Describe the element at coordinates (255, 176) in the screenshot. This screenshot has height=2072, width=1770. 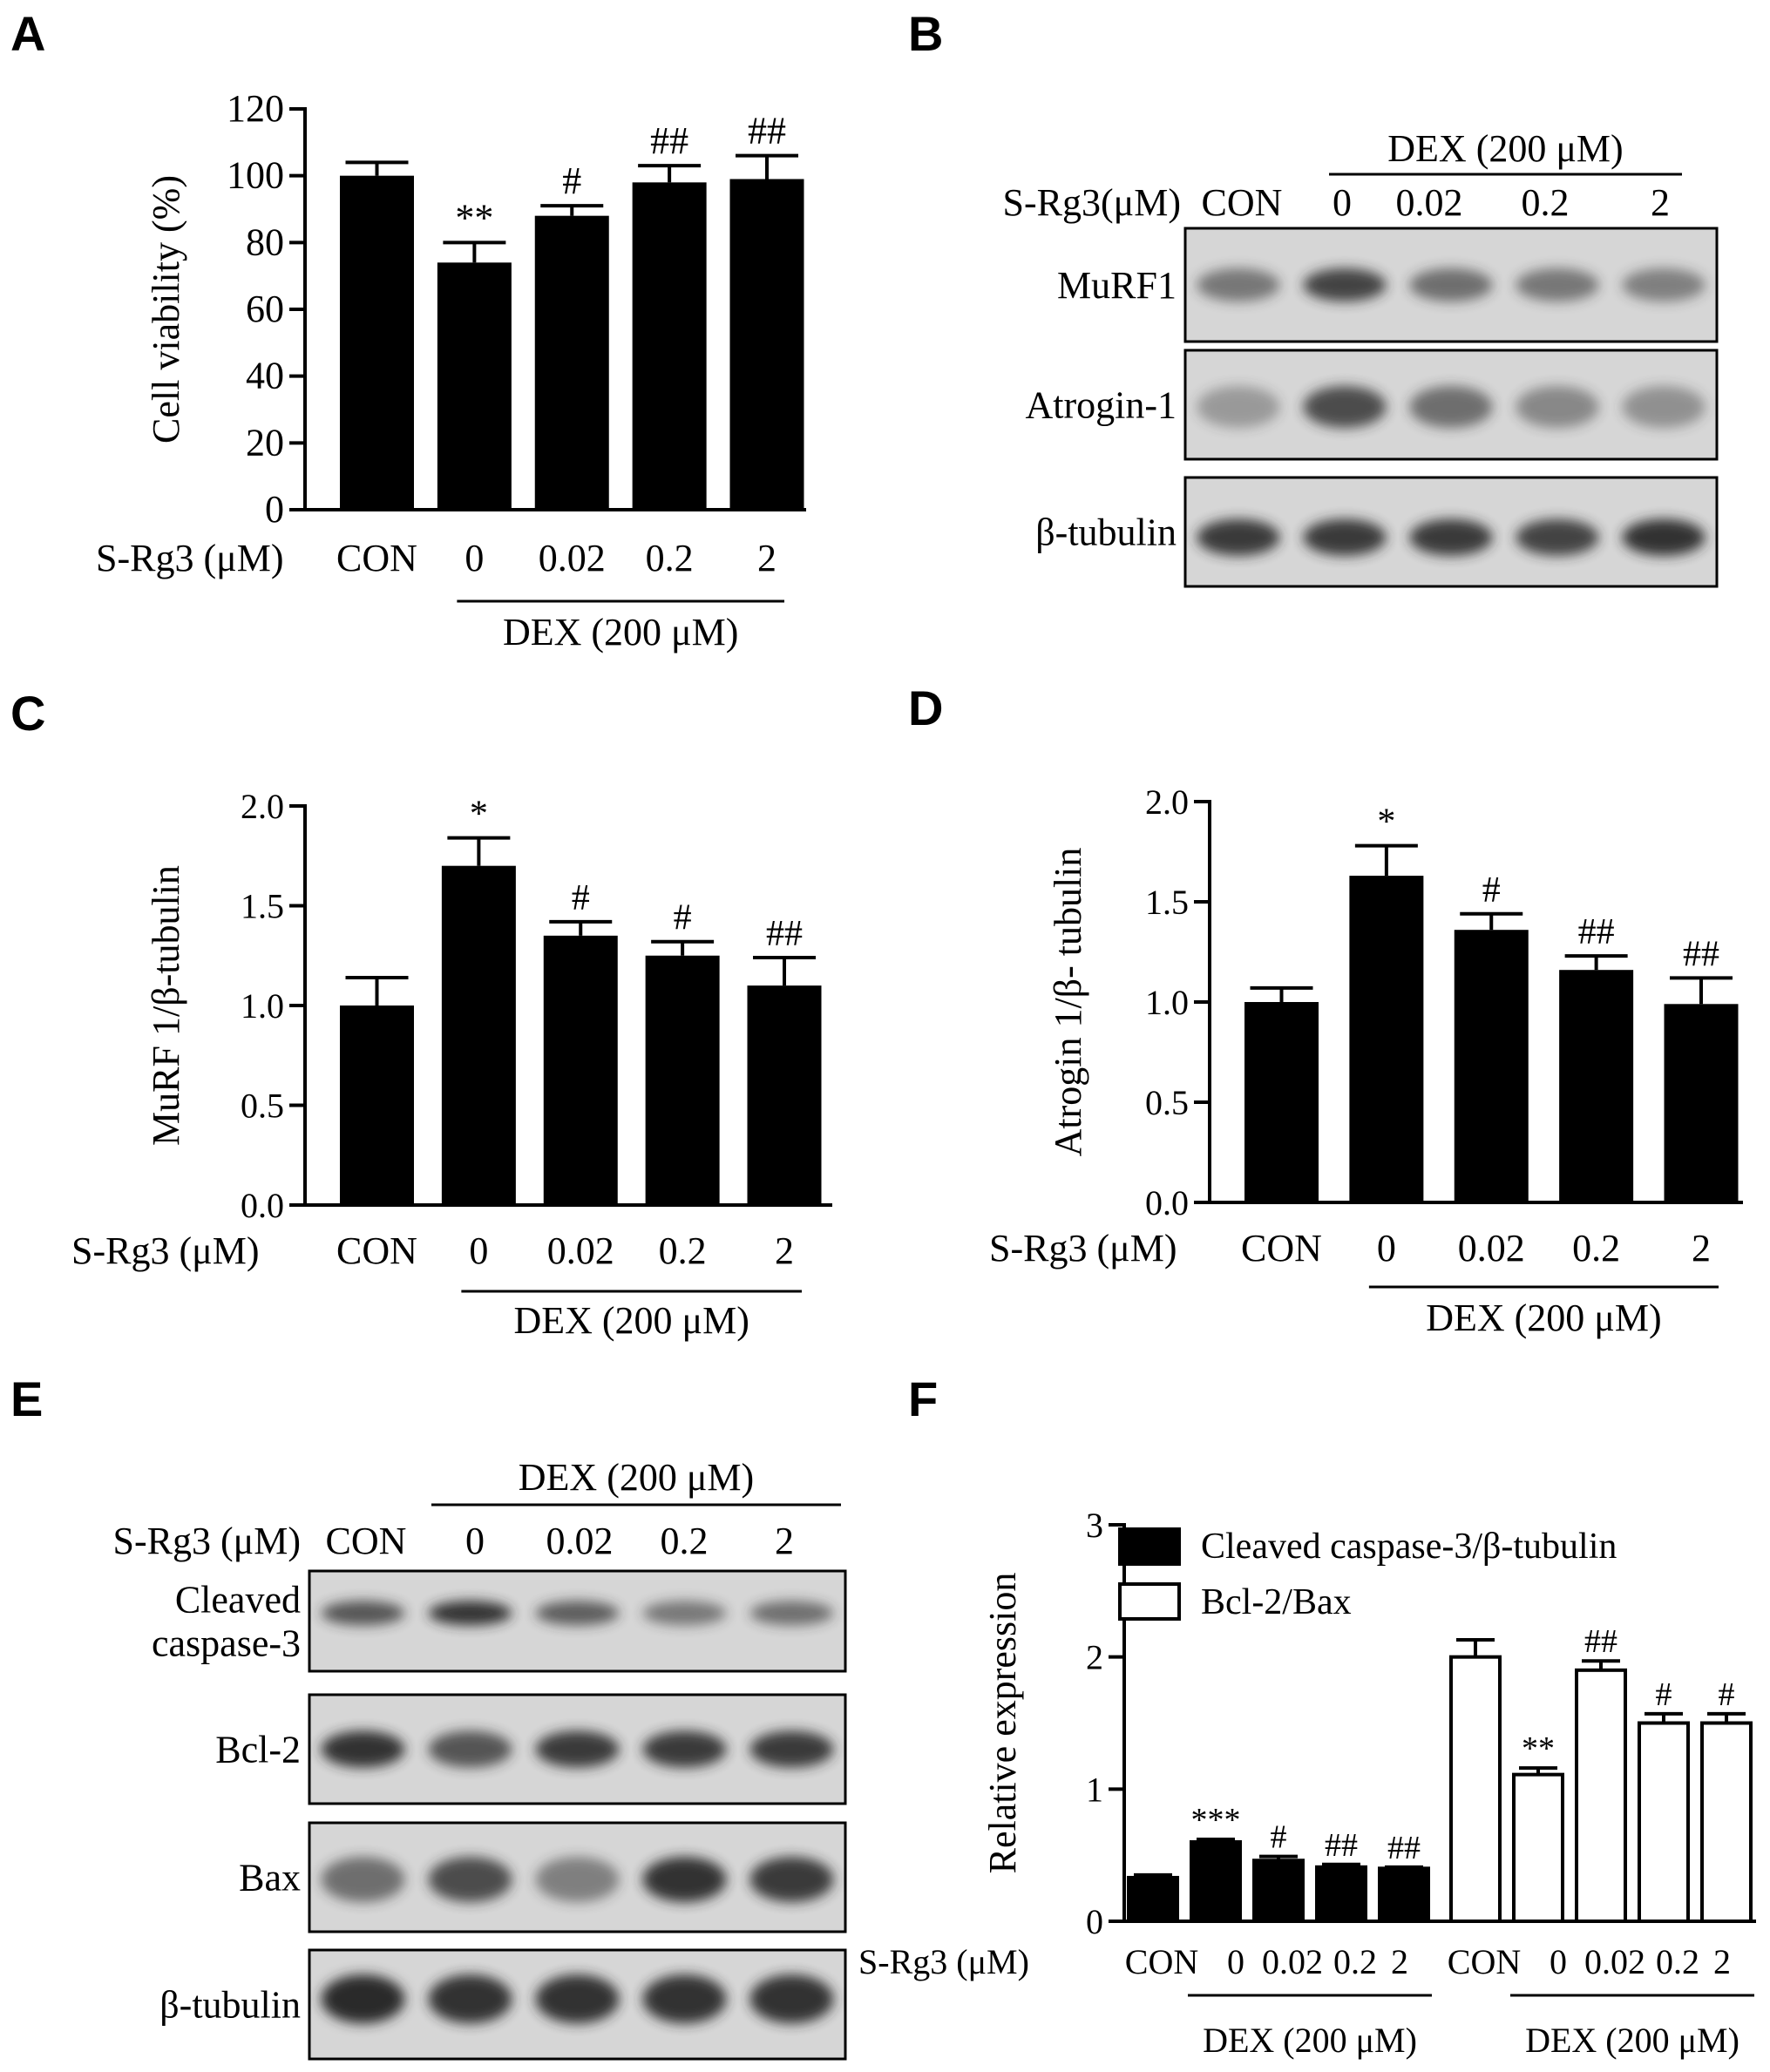
I see `y-tick-label: 100` at that location.